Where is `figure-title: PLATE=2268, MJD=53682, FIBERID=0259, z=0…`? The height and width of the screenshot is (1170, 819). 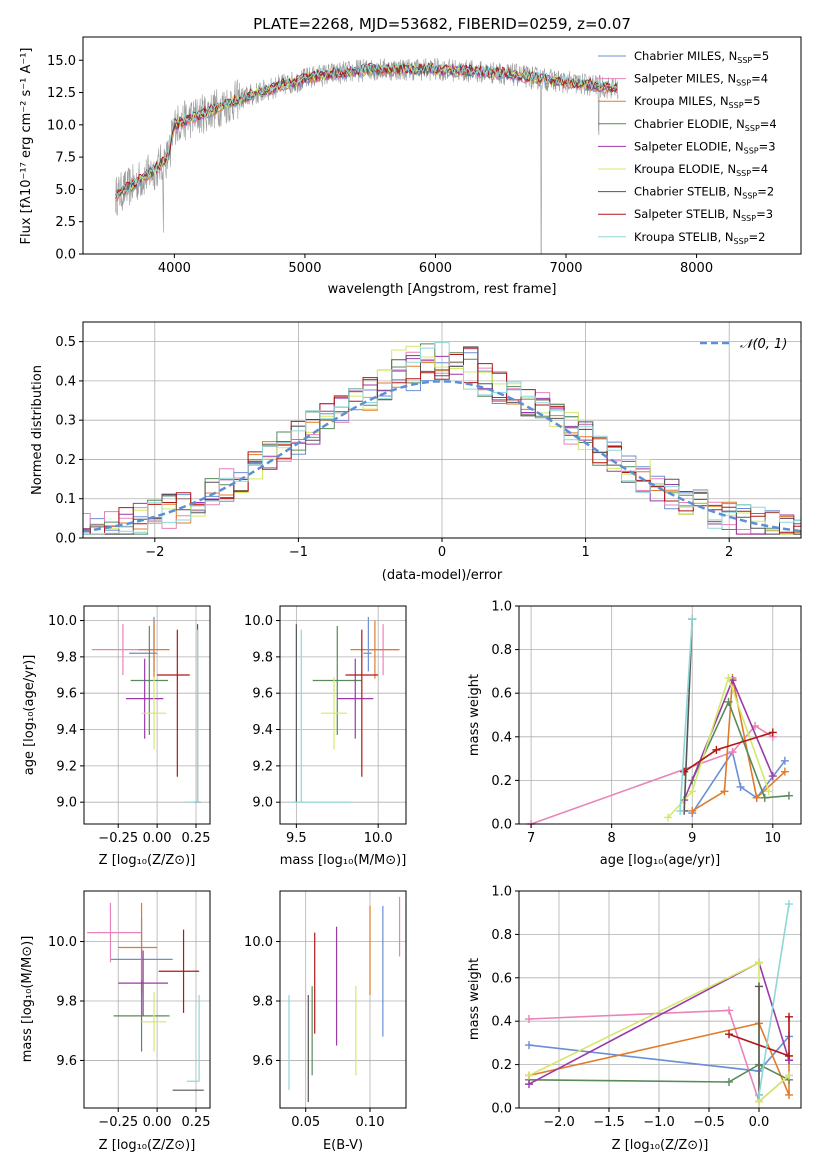 figure-title: PLATE=2268, MJD=53682, FIBERID=0259, z=0… is located at coordinates (442, 24).